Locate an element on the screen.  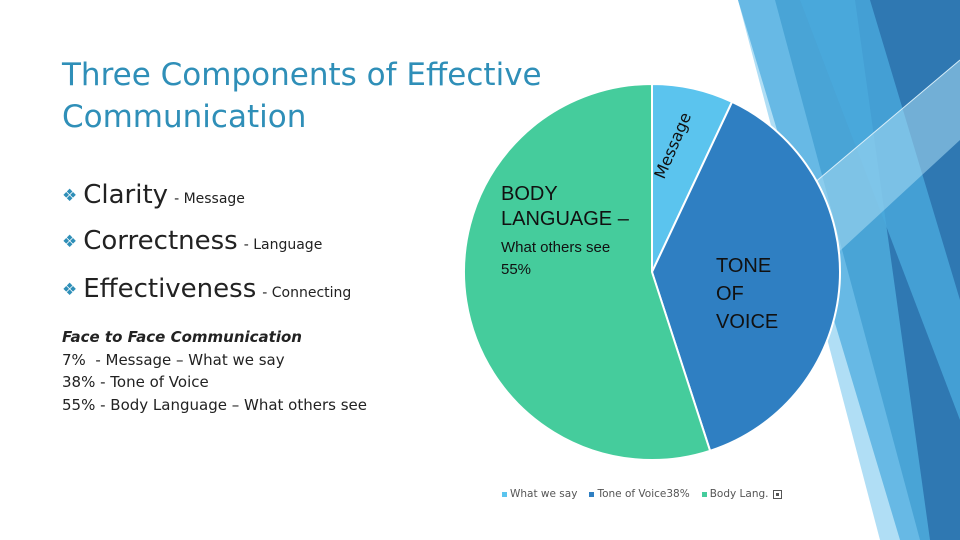
legend-item: Tone of Voice38% is located at coordinates (639, 494).